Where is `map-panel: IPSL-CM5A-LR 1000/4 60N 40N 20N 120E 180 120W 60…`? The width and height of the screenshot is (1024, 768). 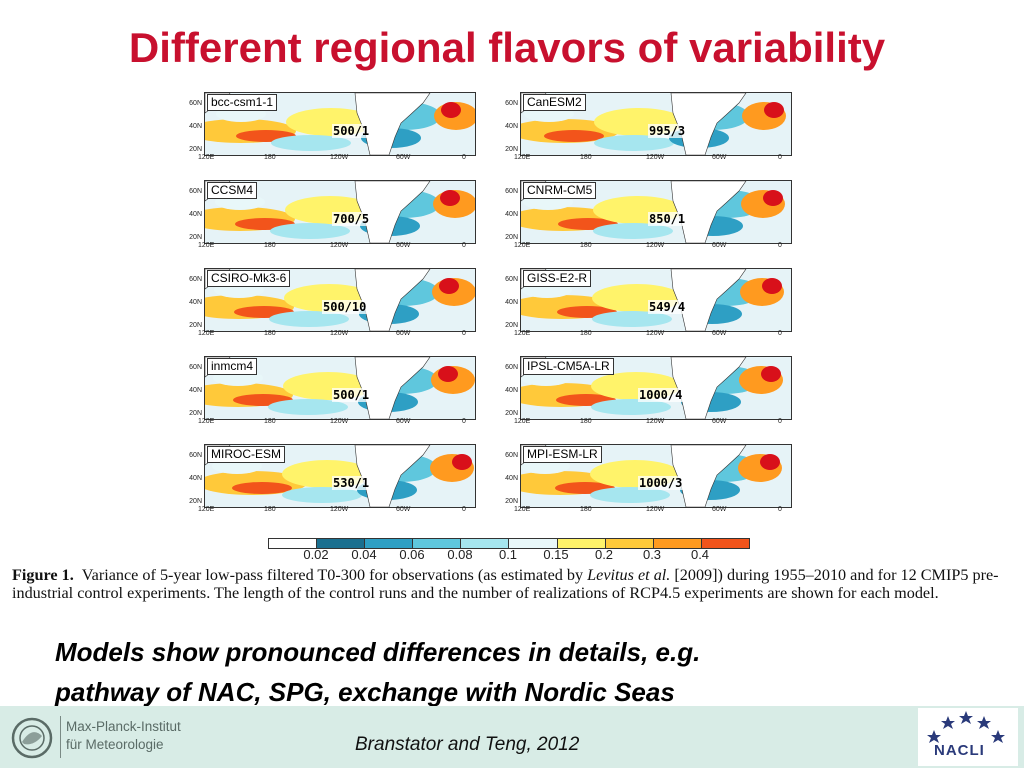
map-panel: IPSL-CM5A-LR 1000/4 60N 40N 20N 120E 180 120W 60… is located at coordinates (648, 389).